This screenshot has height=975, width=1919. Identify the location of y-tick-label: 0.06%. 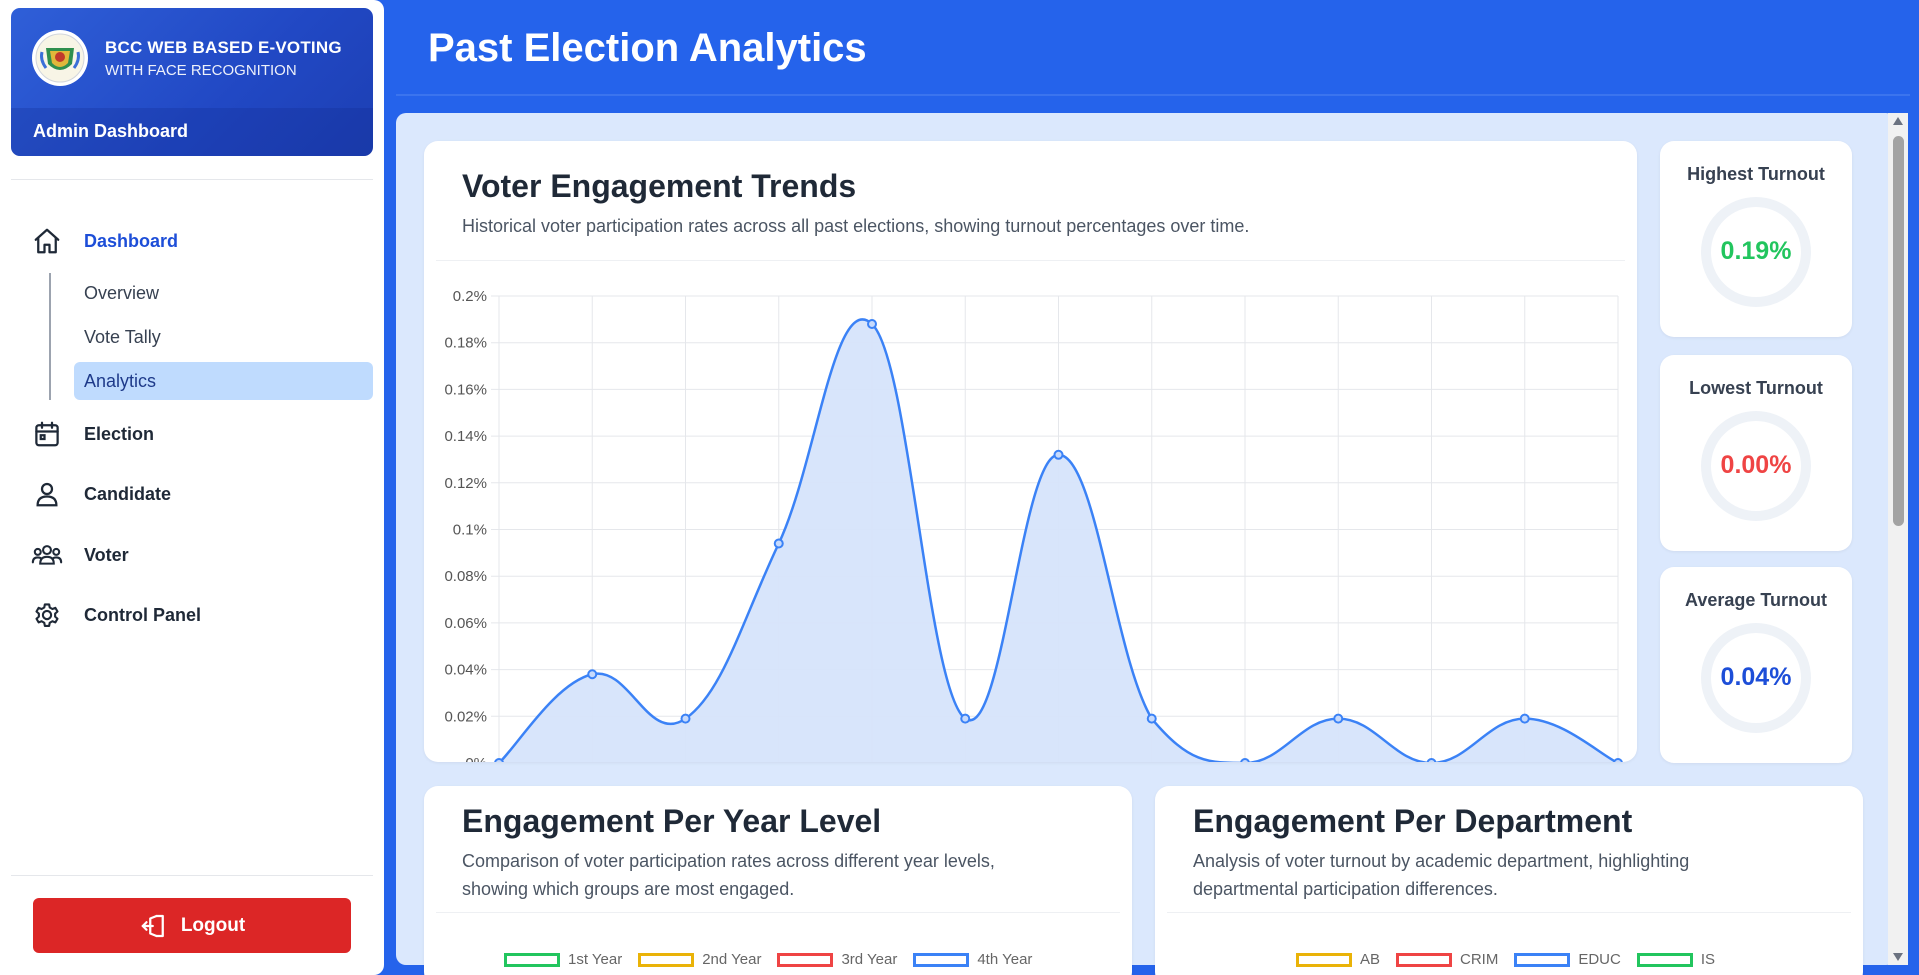
(465, 623).